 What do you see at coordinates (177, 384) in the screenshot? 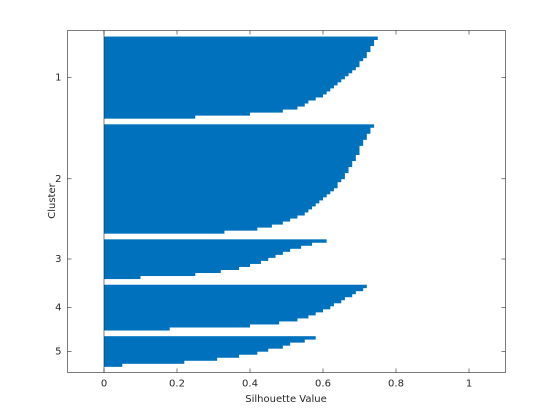
I see `x-tick-label: 0.2` at bounding box center [177, 384].